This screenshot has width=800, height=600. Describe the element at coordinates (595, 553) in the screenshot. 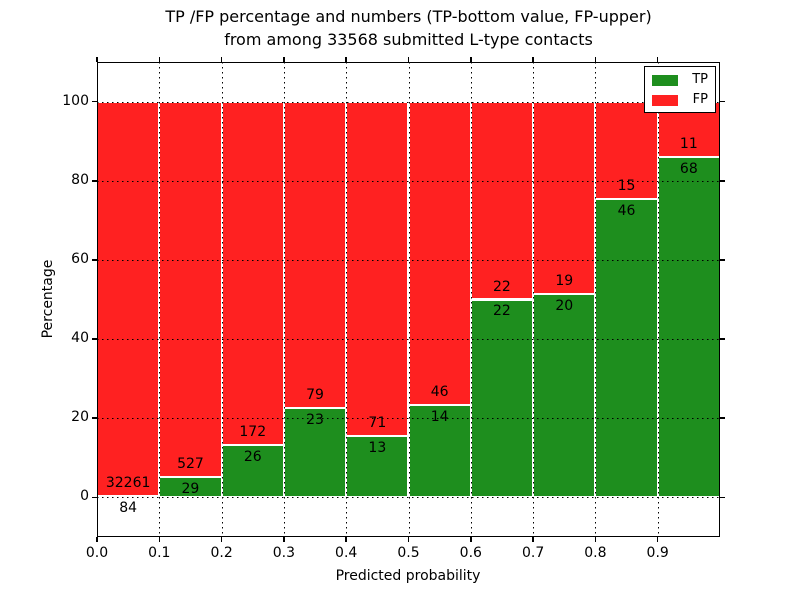

I see `x-tick-label: 0.8` at that location.